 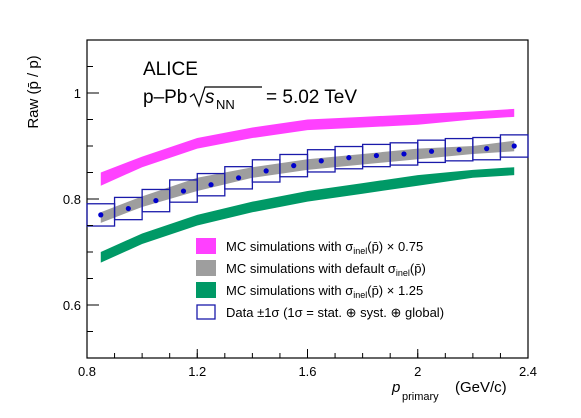 I want to click on experiment-label: ALICE, so click(x=170, y=69).